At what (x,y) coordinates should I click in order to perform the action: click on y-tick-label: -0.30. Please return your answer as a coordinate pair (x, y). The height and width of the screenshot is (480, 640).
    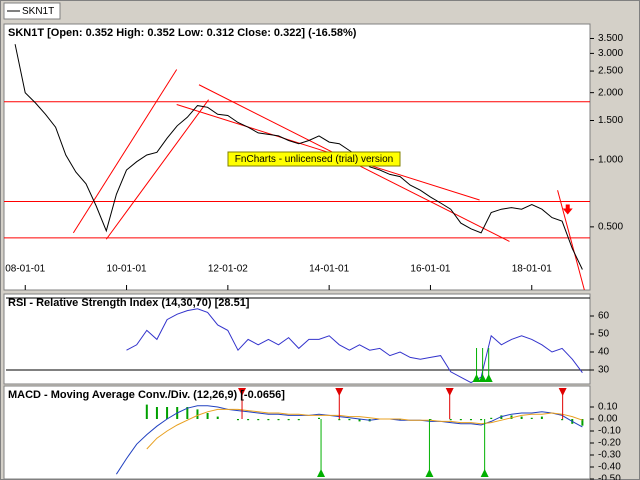
    Looking at the image, I should click on (609, 455).